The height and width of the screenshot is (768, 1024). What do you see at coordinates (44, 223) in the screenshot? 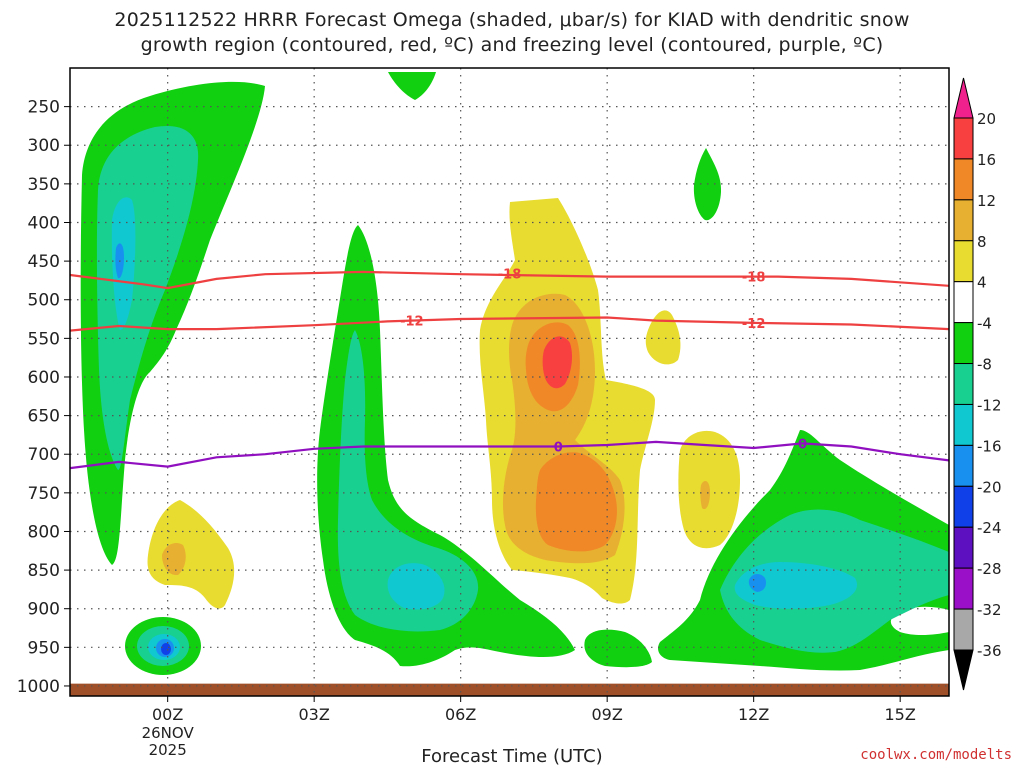
I see `y-tick-label: 400` at bounding box center [44, 223].